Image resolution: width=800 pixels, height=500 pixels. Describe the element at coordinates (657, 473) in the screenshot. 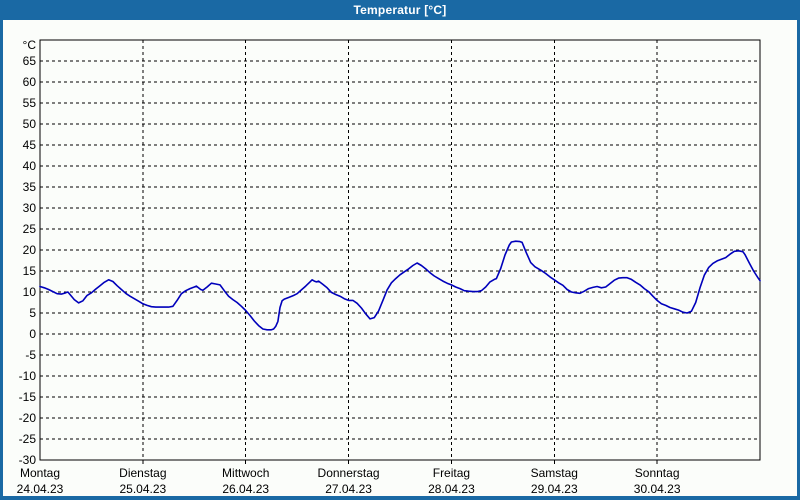

I see `day-label: Sonntag` at that location.